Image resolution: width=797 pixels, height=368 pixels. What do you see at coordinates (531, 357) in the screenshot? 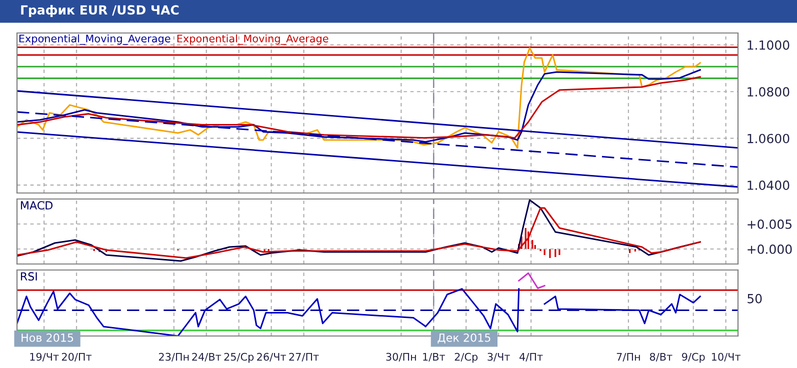
I see `x-tick-label: 4/Пт` at bounding box center [531, 357].